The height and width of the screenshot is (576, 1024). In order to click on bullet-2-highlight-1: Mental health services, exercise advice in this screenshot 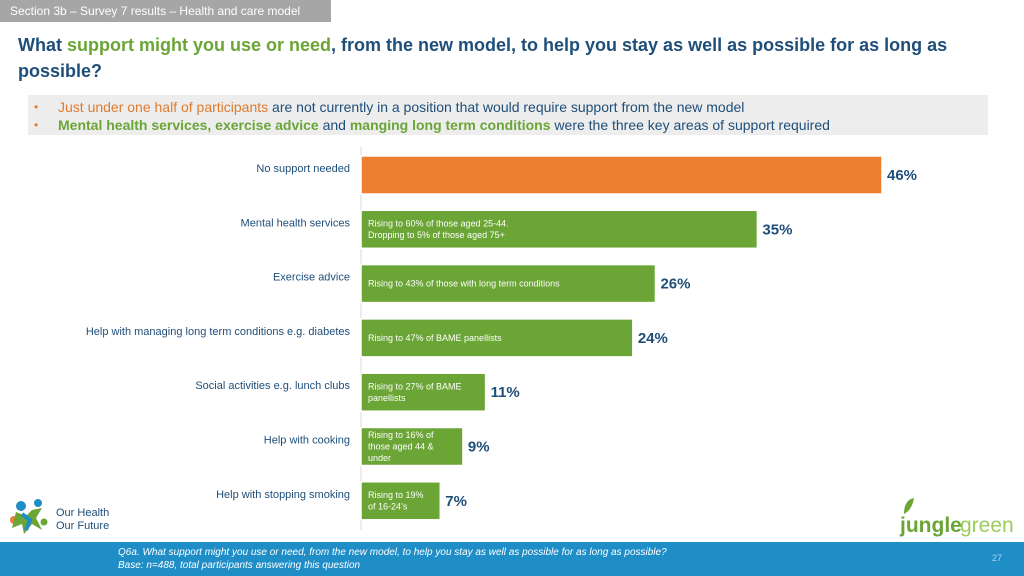, I will do `click(188, 125)`.